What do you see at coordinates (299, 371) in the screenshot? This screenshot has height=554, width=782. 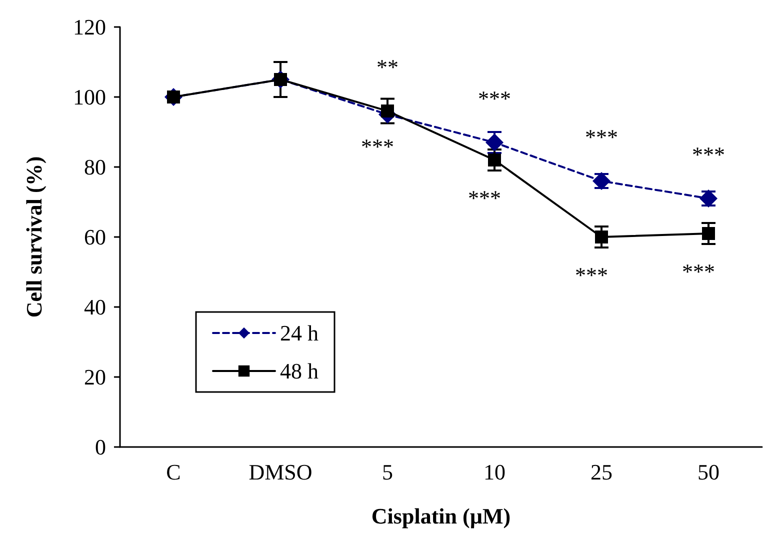 I see `legend-label: 48 h` at bounding box center [299, 371].